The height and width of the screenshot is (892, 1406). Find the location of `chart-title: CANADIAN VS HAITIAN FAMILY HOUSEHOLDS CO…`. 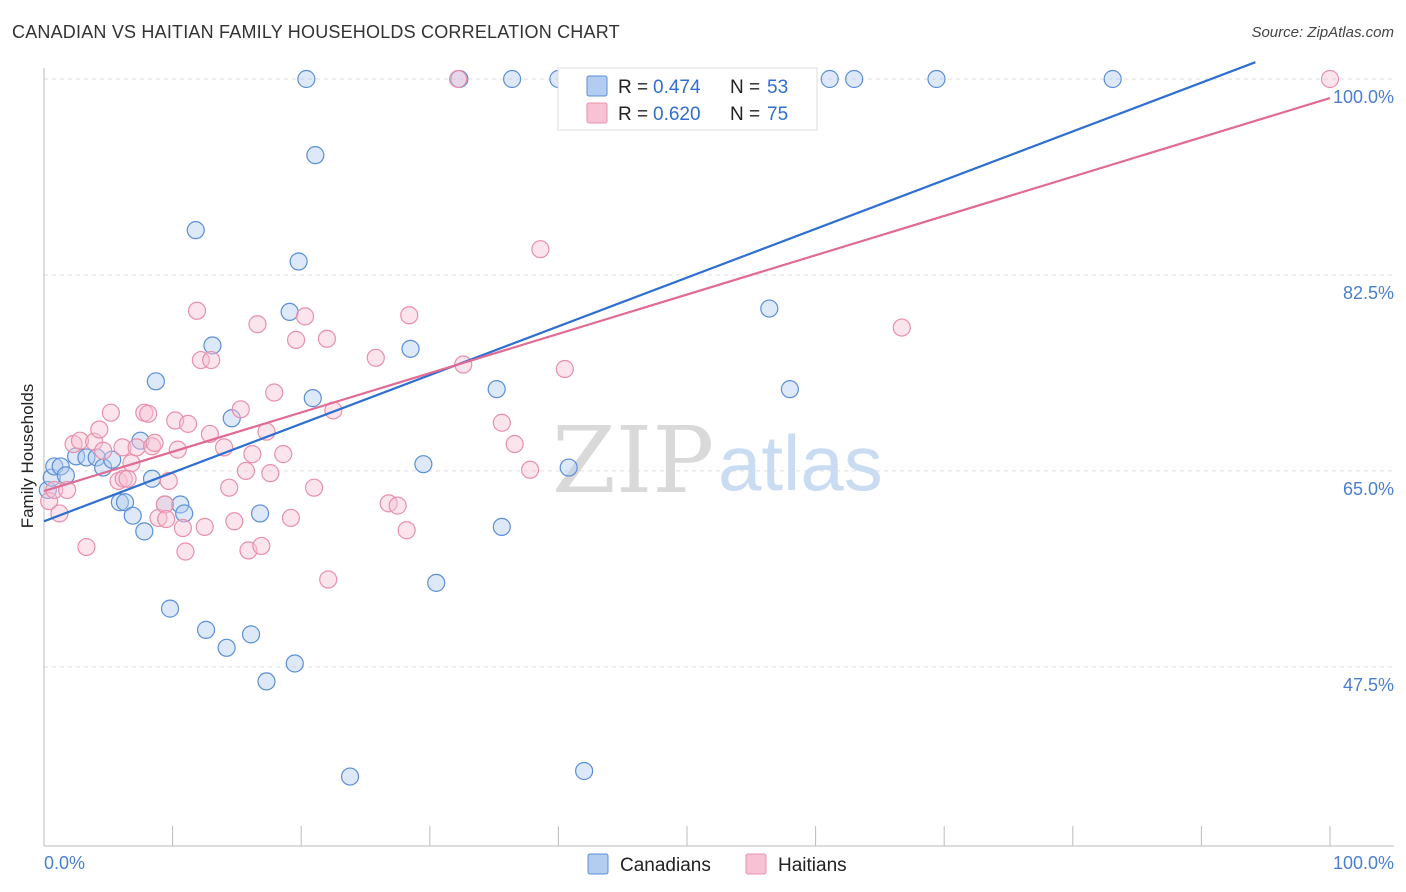

chart-title: CANADIAN VS HAITIAN FAMILY HOUSEHOLDS CO… is located at coordinates (316, 32).